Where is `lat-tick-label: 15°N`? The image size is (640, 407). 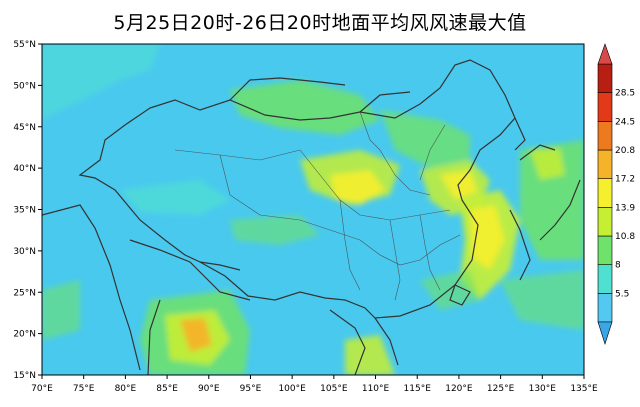 lat-tick-label: 15°N is located at coordinates (24, 376).